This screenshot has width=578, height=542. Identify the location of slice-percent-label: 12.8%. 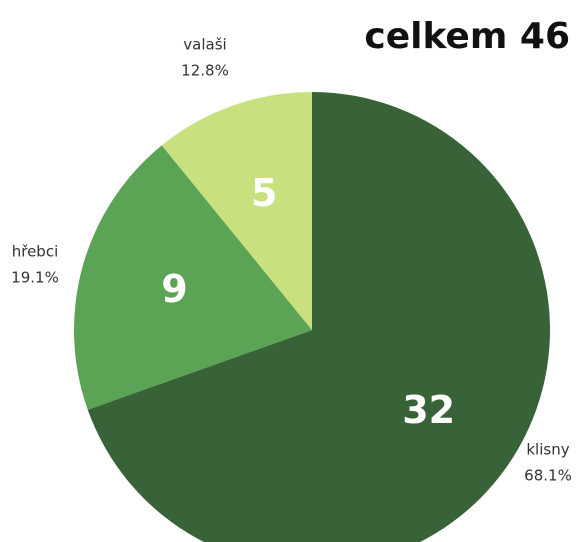
(205, 71).